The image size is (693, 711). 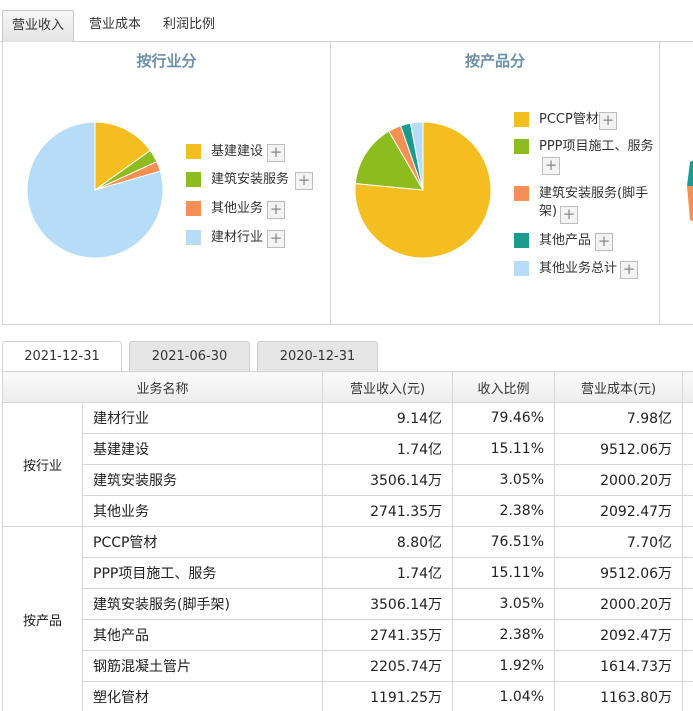 I want to click on cost-cell: 7.70亿, so click(x=619, y=542).